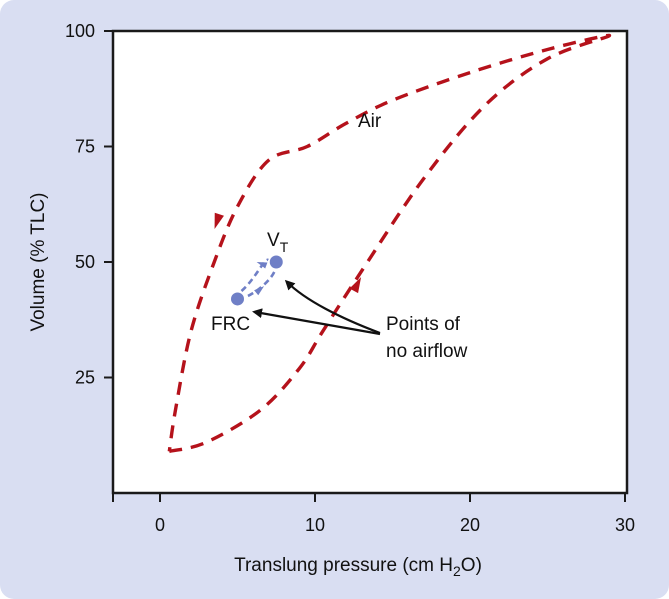 The width and height of the screenshot is (669, 599). Describe the element at coordinates (219, 220) in the screenshot. I see `deflation-arrow` at that location.